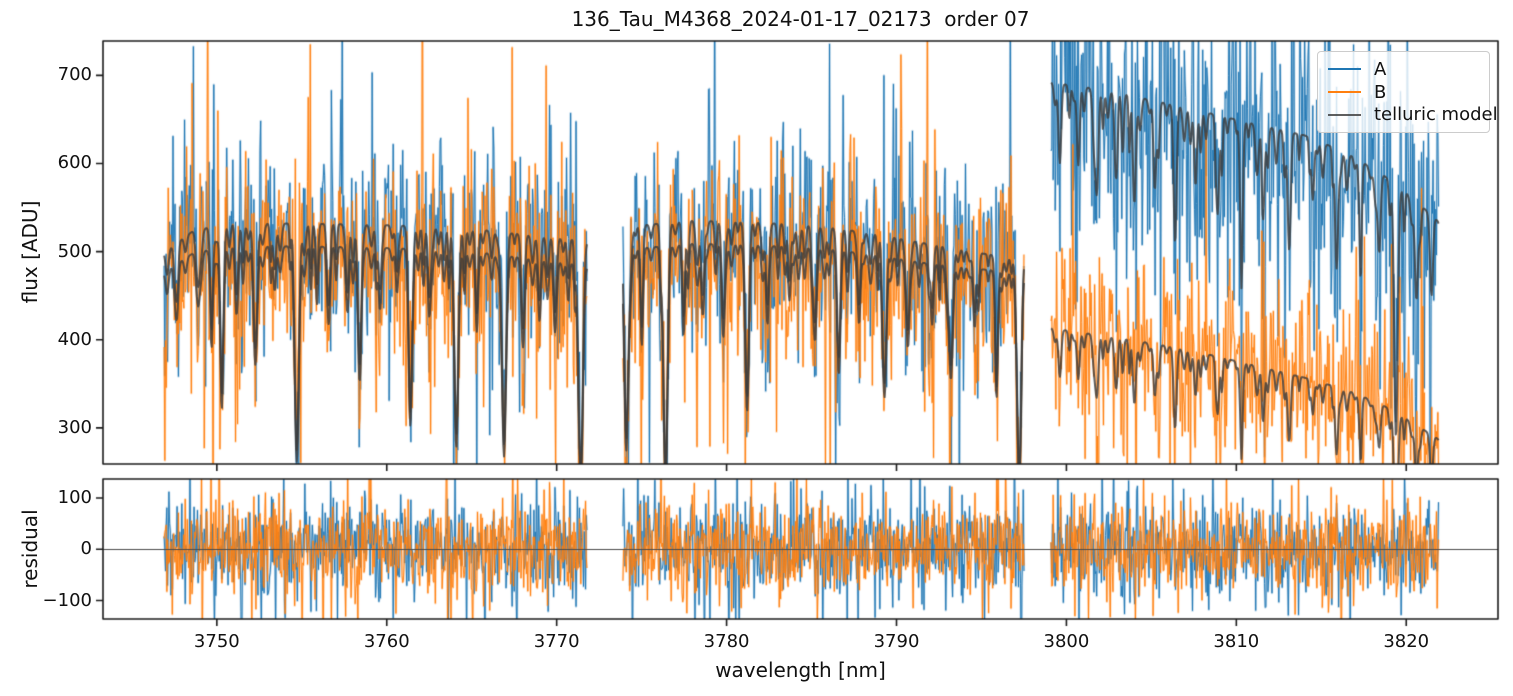 This screenshot has width=1513, height=696. What do you see at coordinates (726, 641) in the screenshot?
I see `x-tick-label: 3780` at bounding box center [726, 641].